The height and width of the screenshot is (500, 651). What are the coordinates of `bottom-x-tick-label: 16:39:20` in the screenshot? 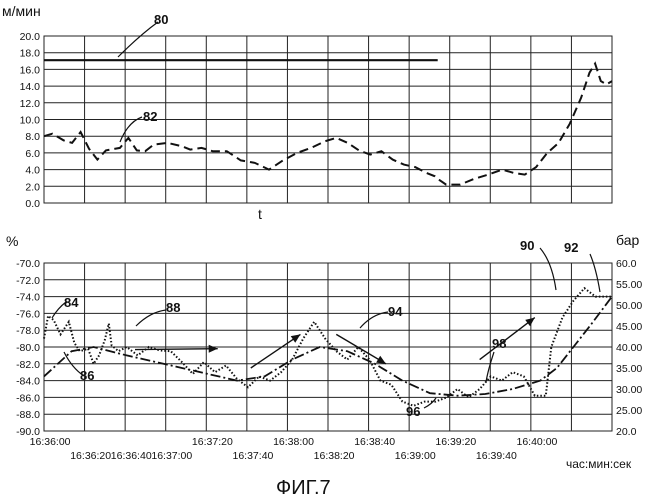 It's located at (455, 442).